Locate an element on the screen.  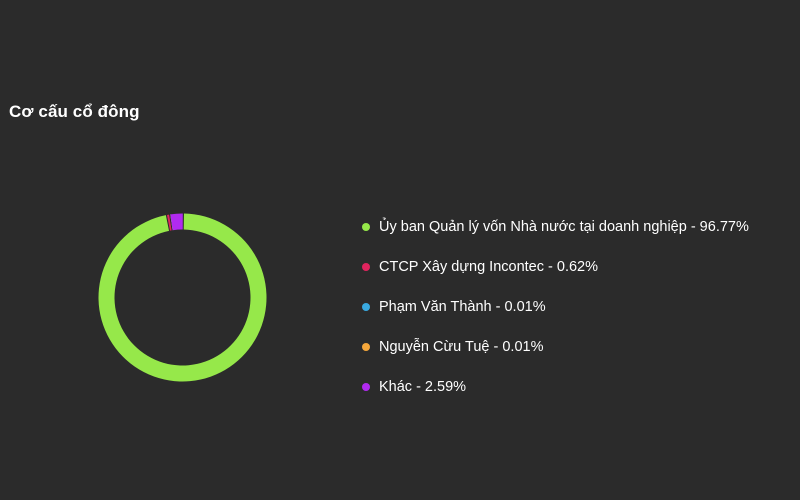
legend-item-2: Phạm Văn Thành - 0.01% is located at coordinates (555, 307).